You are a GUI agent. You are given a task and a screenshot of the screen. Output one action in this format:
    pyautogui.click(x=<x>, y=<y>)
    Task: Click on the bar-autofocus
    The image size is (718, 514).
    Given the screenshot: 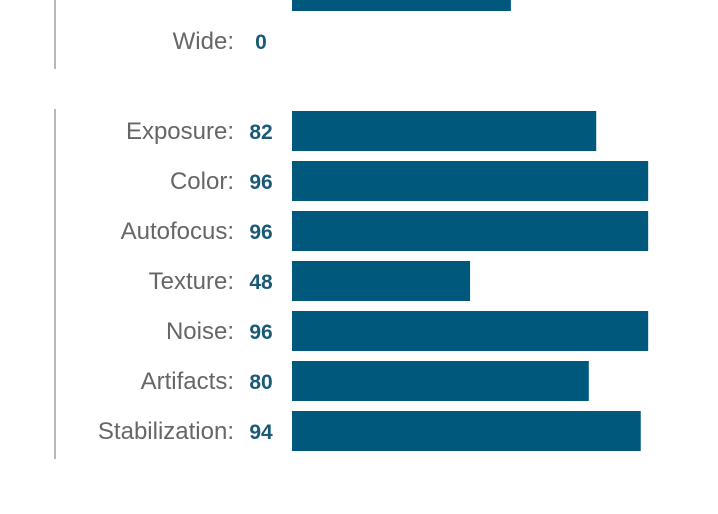 What is the action you would take?
    pyautogui.click(x=470, y=231)
    